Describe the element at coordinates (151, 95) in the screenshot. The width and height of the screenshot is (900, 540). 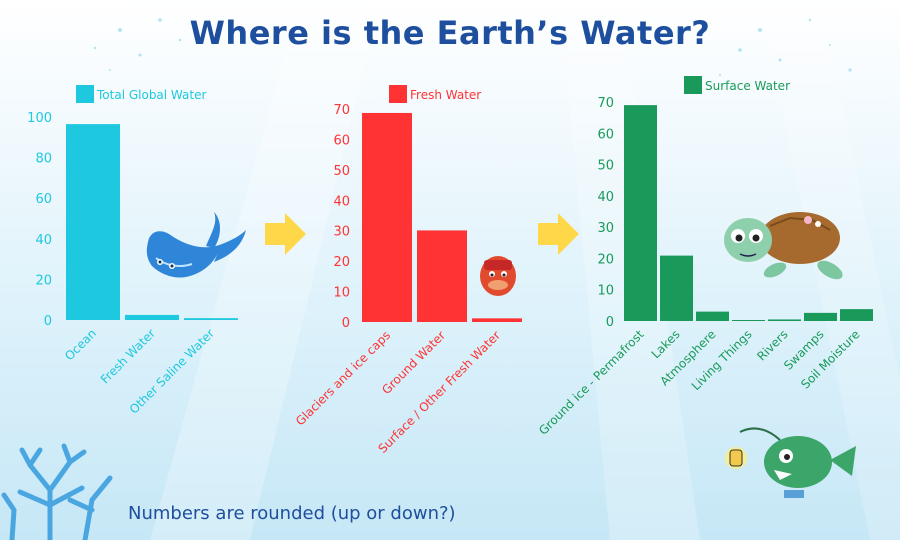
I see `legend-label: Total Global Water` at that location.